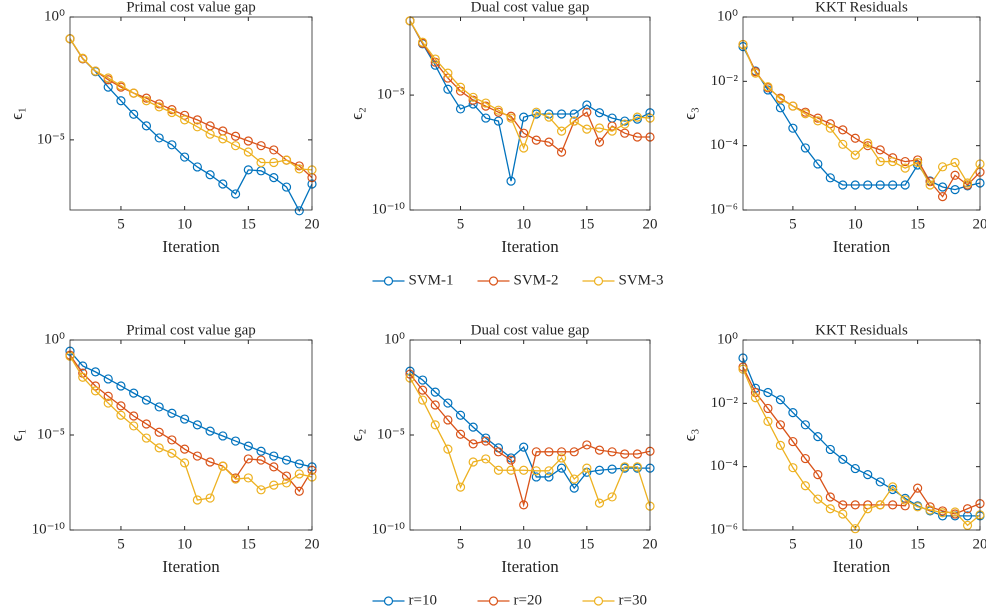 This screenshot has height=615, width=986. I want to click on y-axis-label: ϵ₃, so click(689, 435).